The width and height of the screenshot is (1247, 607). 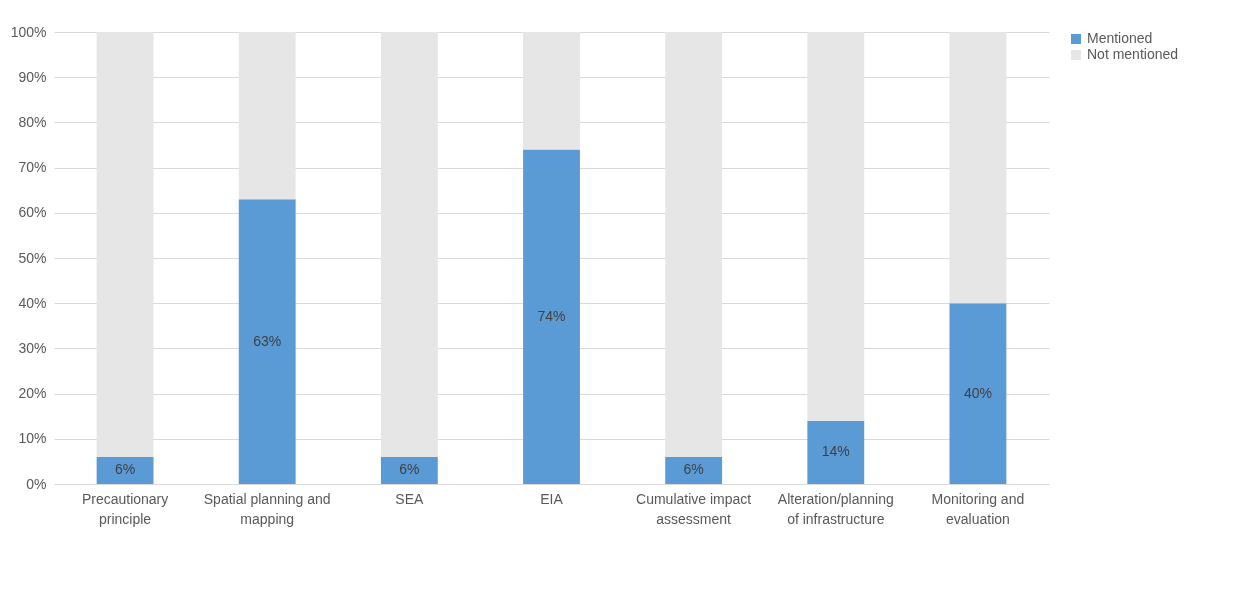 I want to click on y-tick-label: 90%, so click(x=32, y=76).